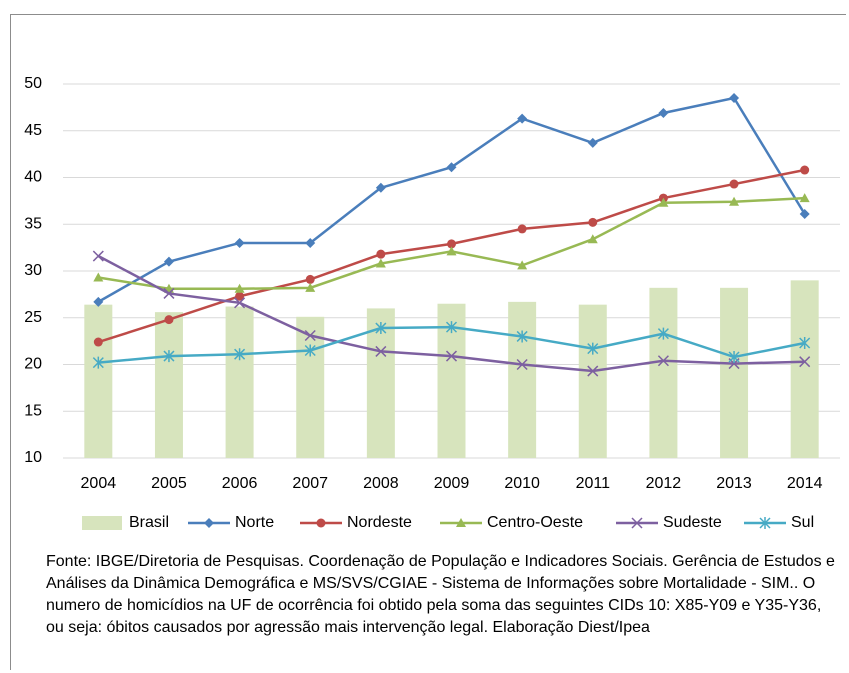  I want to click on x-tick-label: 2014, so click(805, 483).